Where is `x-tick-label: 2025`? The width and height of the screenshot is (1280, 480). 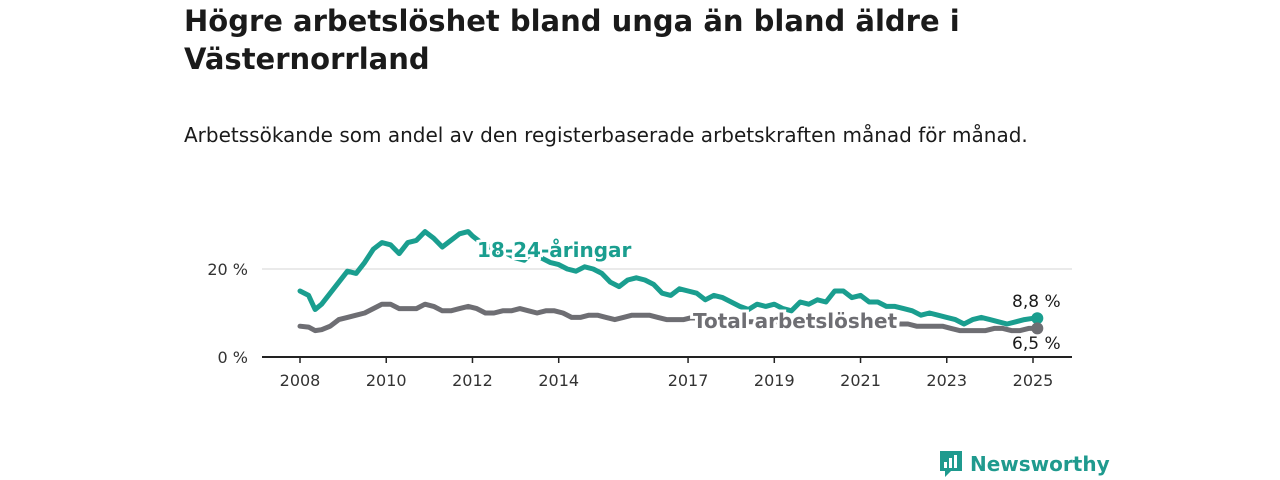
x-tick-label: 2025 is located at coordinates (1033, 380).